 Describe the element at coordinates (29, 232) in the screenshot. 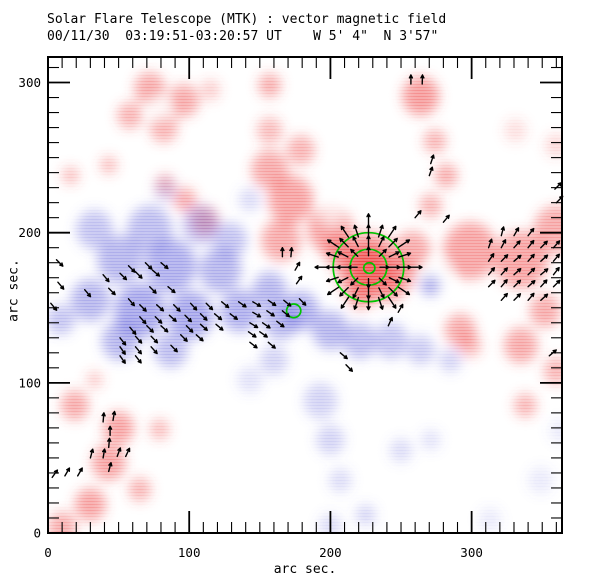

I see `y-tick-label: 200` at that location.